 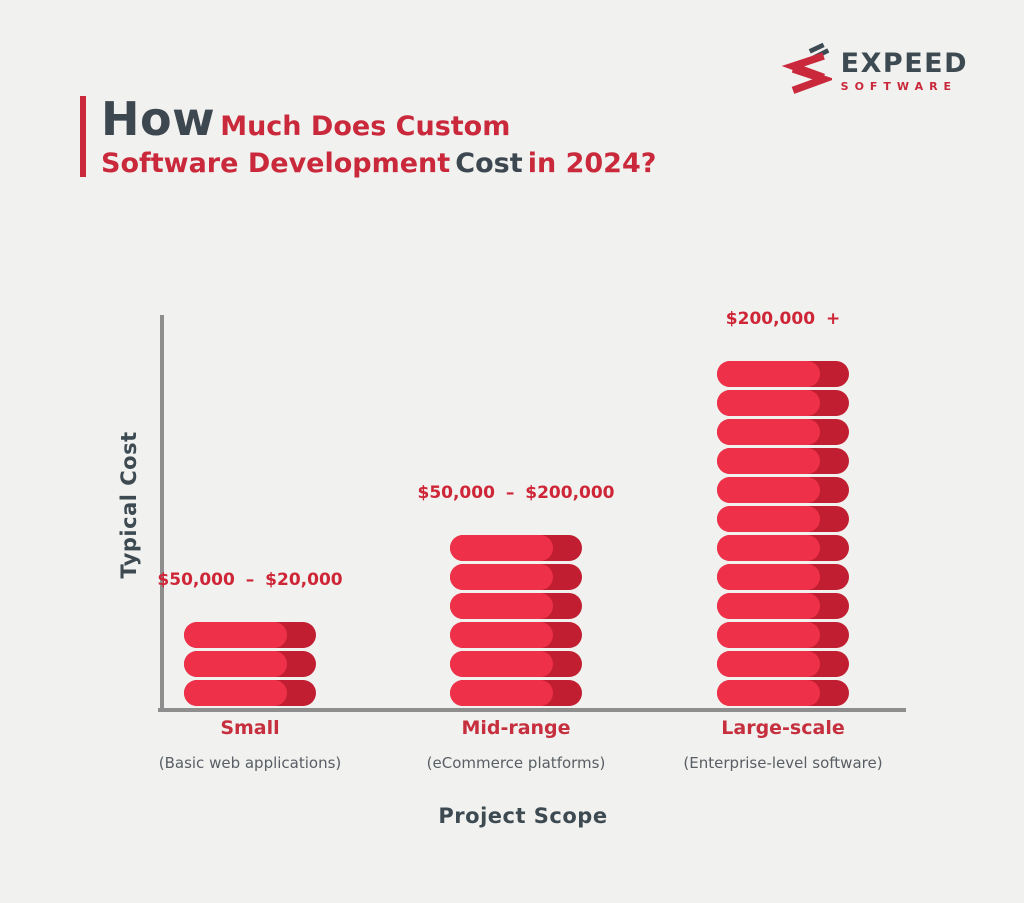 I want to click on cost-range-label-large-scale: $200,000 +, so click(x=783, y=319).